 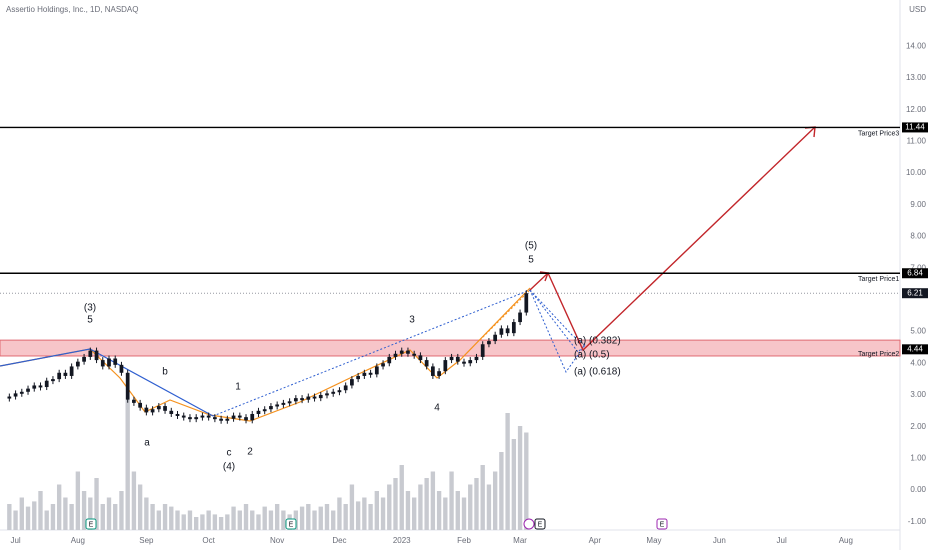 I want to click on x-tick-label: Jul, so click(x=15, y=540).